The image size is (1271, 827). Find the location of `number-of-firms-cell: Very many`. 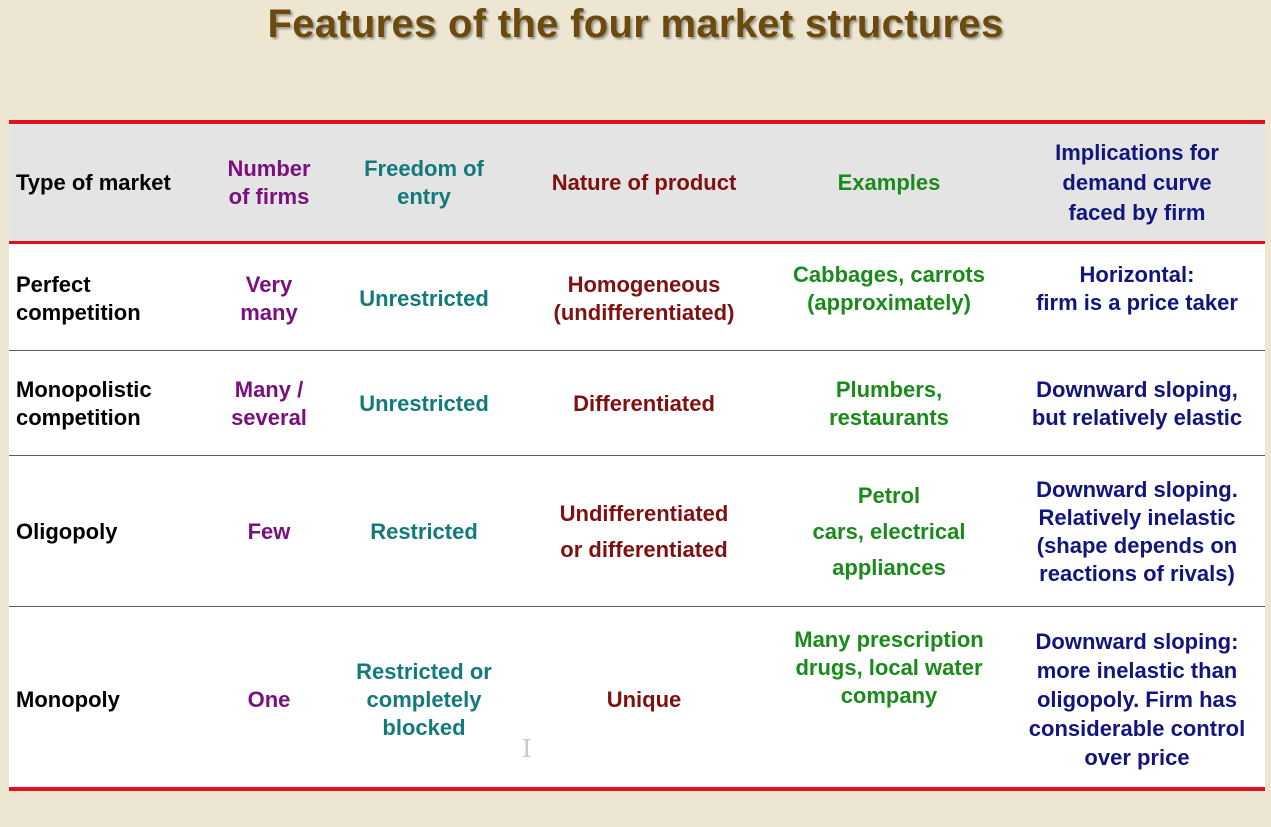

number-of-firms-cell: Very many is located at coordinates (269, 298).